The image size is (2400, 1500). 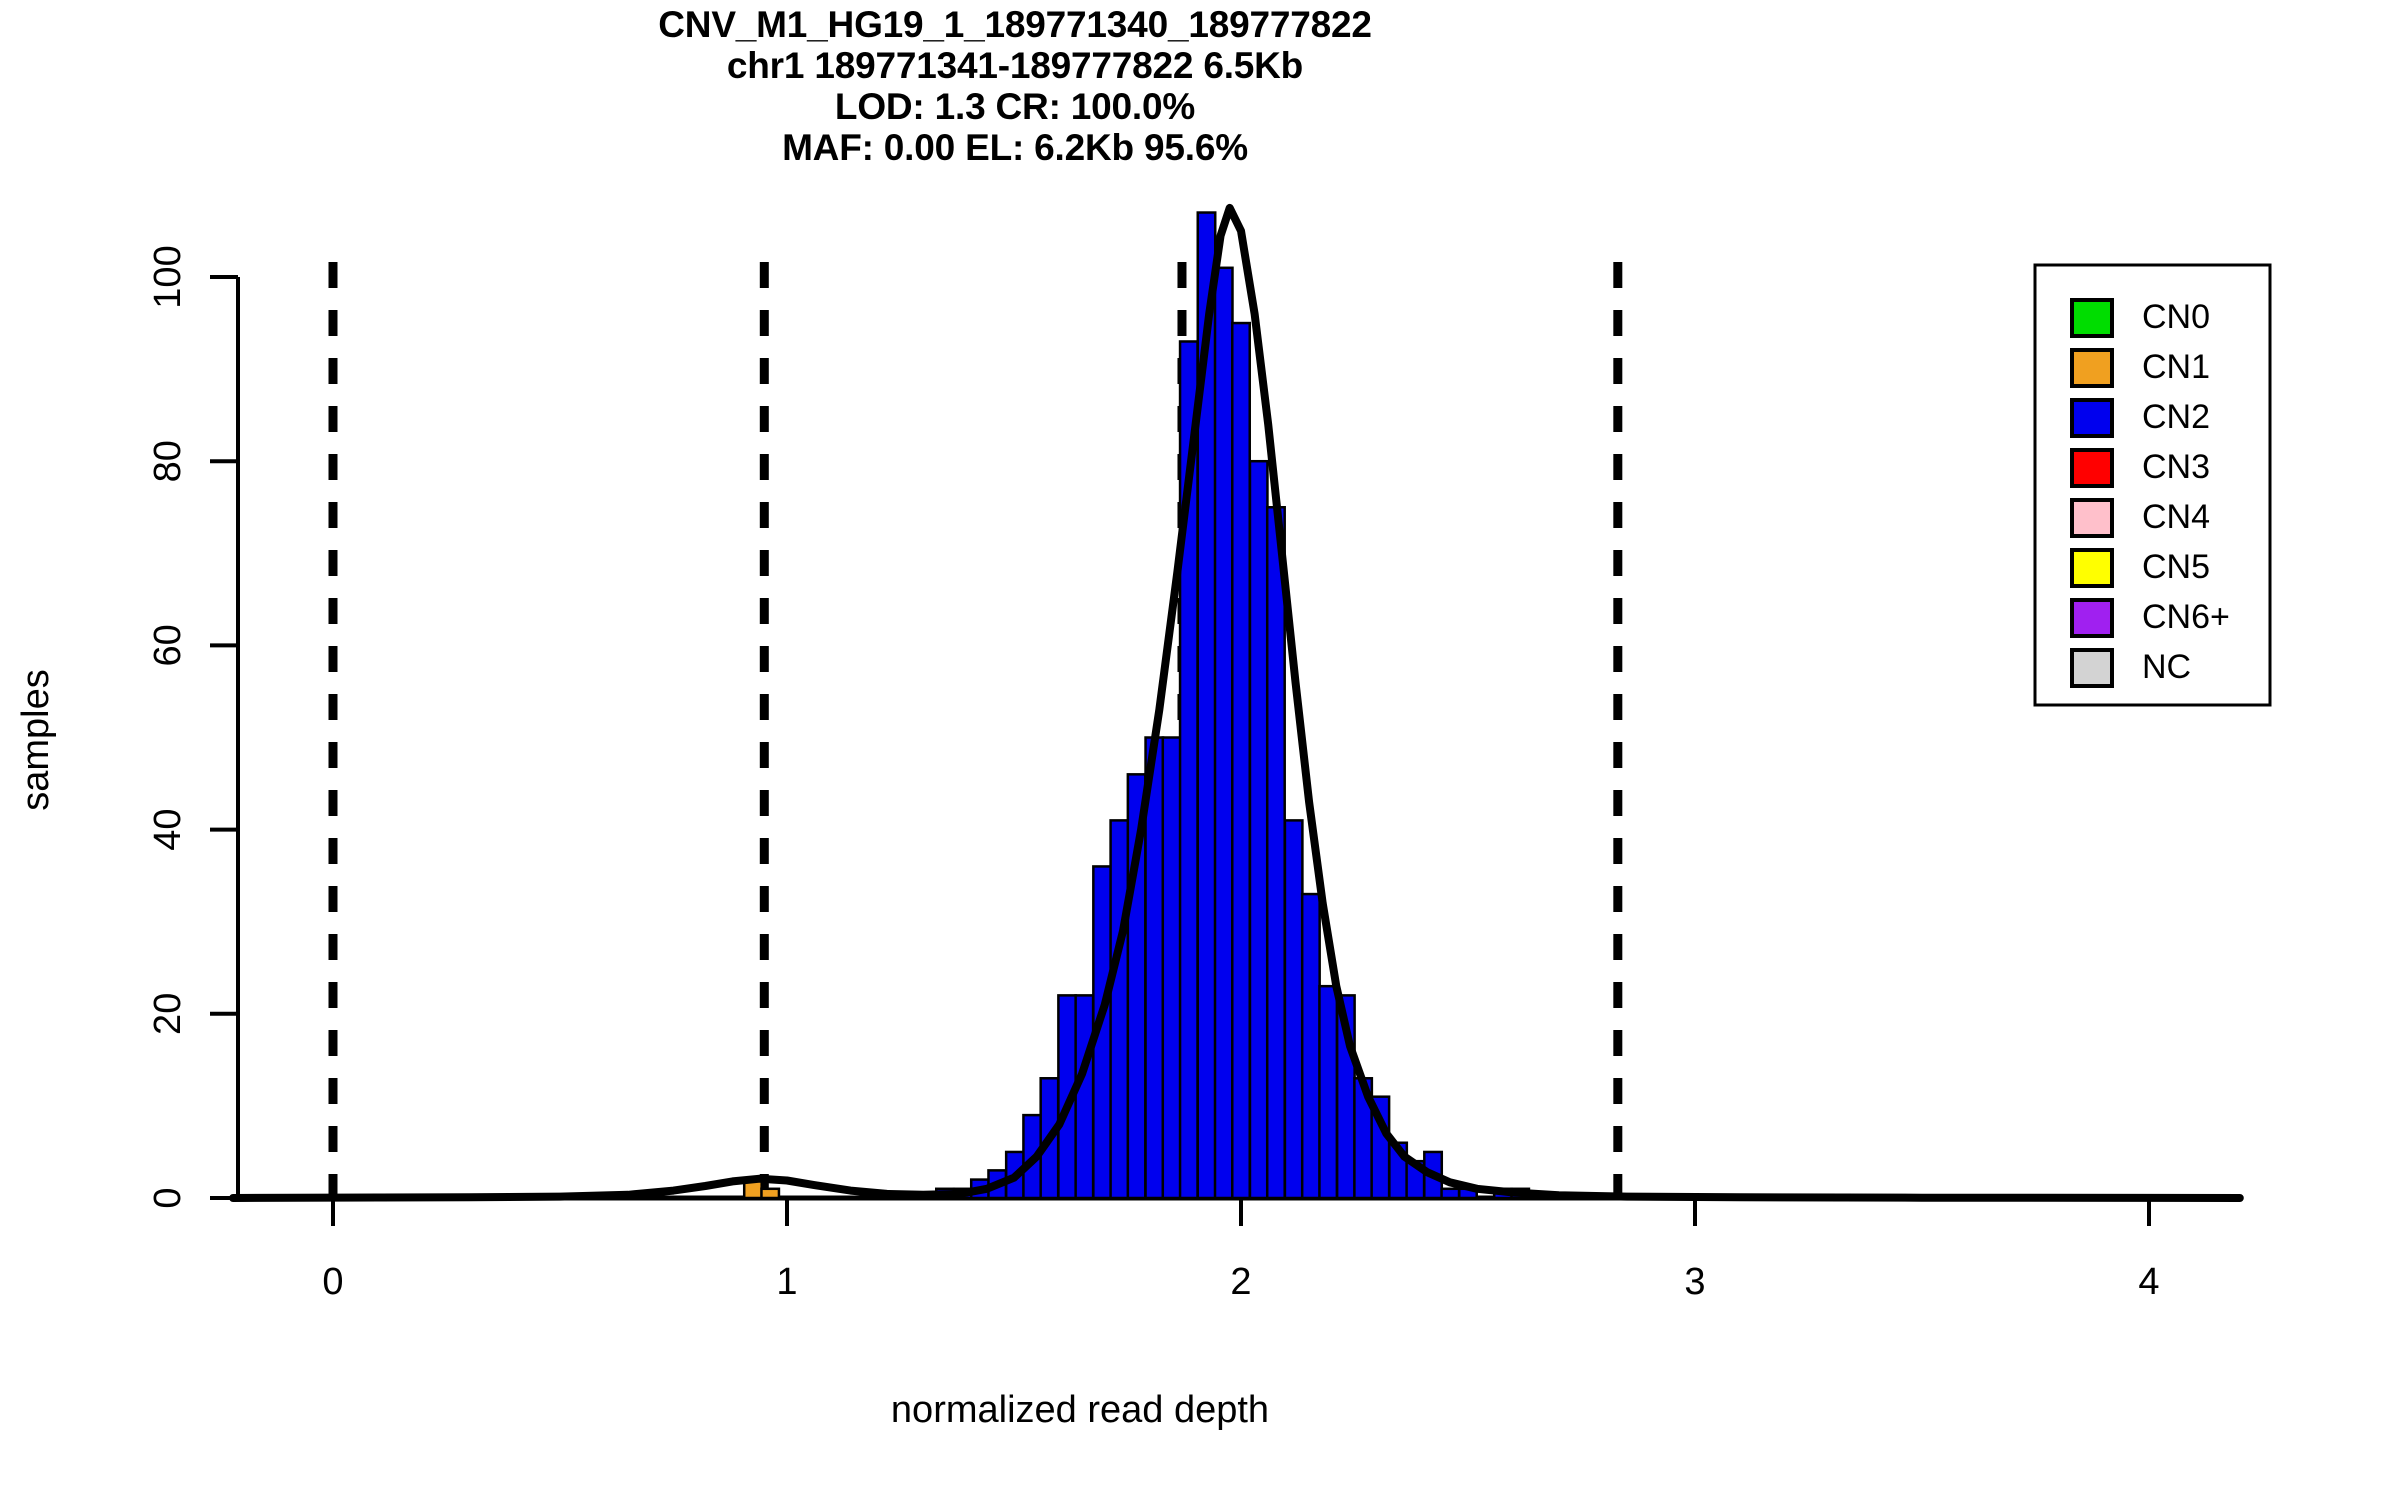 I want to click on x-tick-label: 1, so click(x=786, y=1282).